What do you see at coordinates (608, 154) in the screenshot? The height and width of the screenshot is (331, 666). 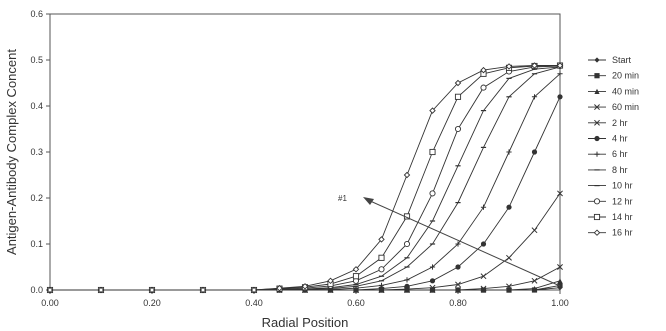 I see `legend-item: 6 hr` at bounding box center [608, 154].